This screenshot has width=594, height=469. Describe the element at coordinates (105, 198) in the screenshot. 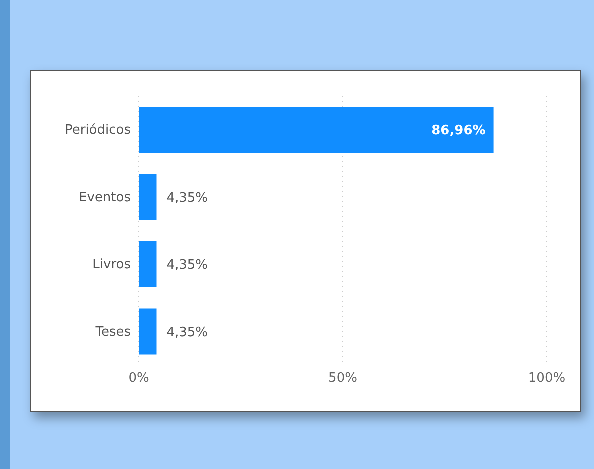

I see `y-tick-label: Eventos` at that location.